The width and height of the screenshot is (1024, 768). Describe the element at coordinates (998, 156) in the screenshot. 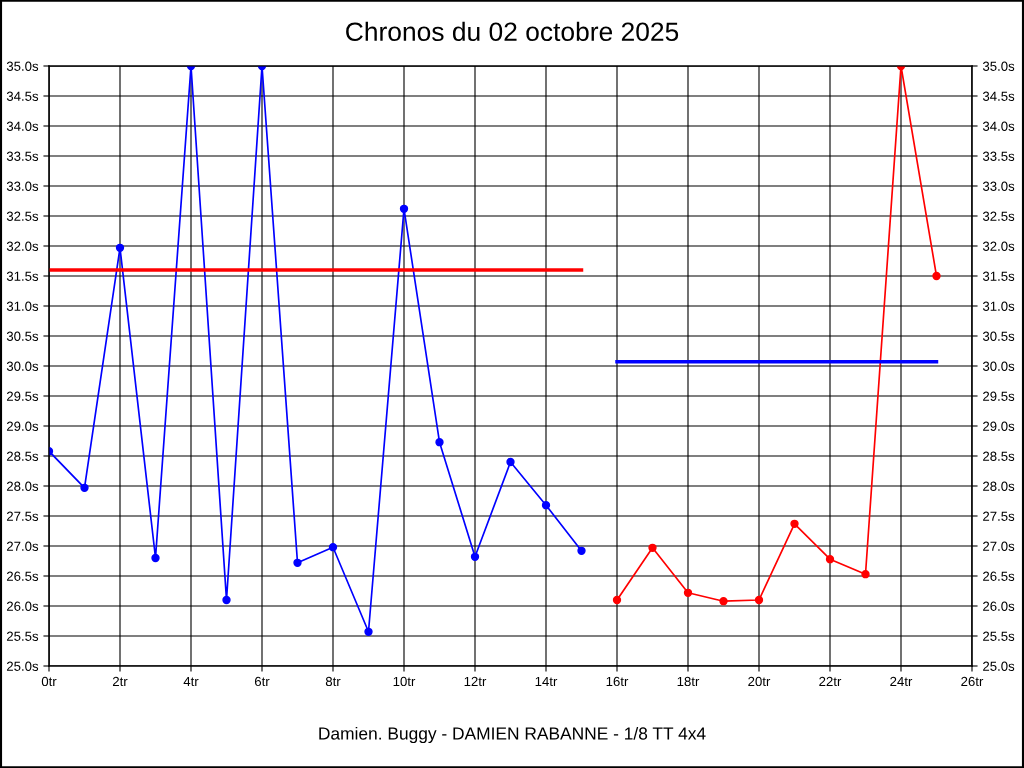

I see `y2-tick-label: 33.5s` at that location.